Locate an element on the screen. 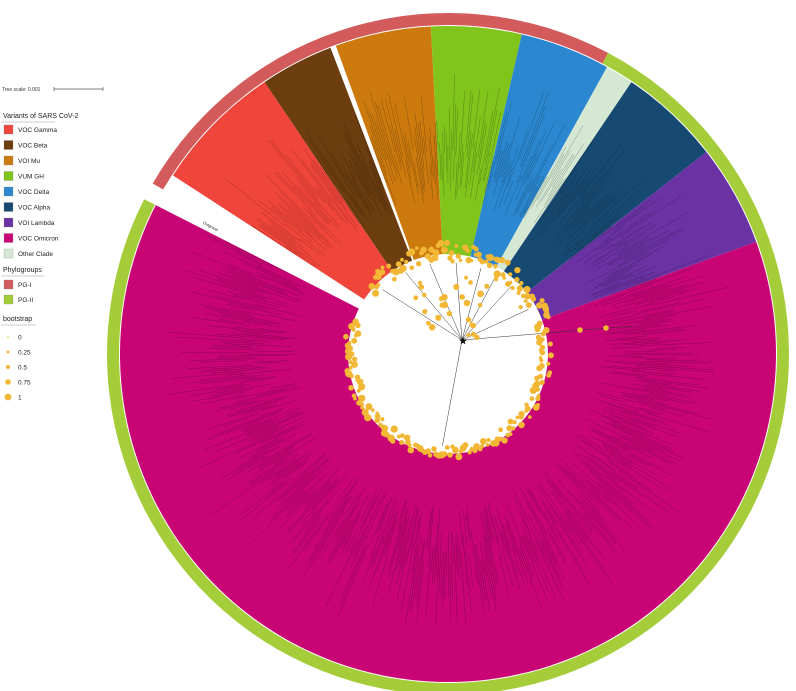 This screenshot has height=691, width=796. tree-branches is located at coordinates (508, 354).